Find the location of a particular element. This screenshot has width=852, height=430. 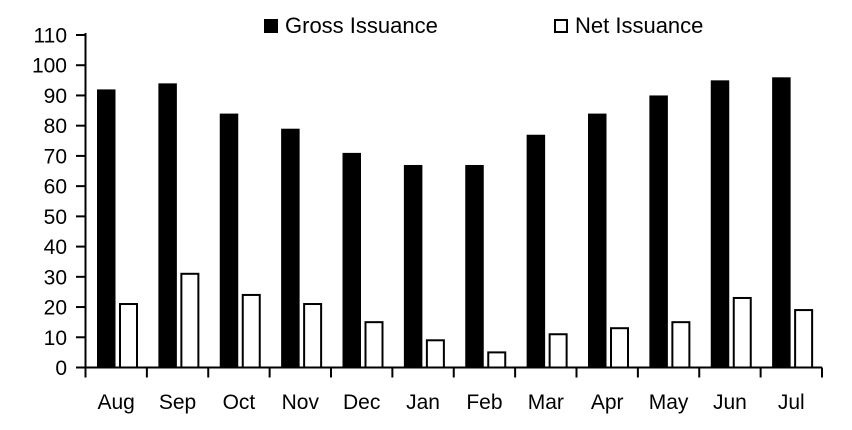

bar-net-issuance-jun is located at coordinates (742, 332).